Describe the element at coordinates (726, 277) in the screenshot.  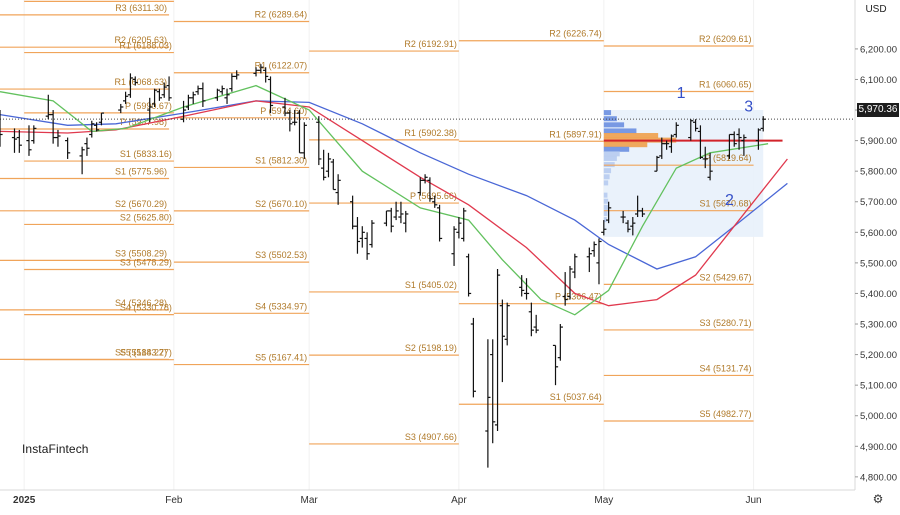
I see `pivot-level-label: S2 (5429.67)` at that location.